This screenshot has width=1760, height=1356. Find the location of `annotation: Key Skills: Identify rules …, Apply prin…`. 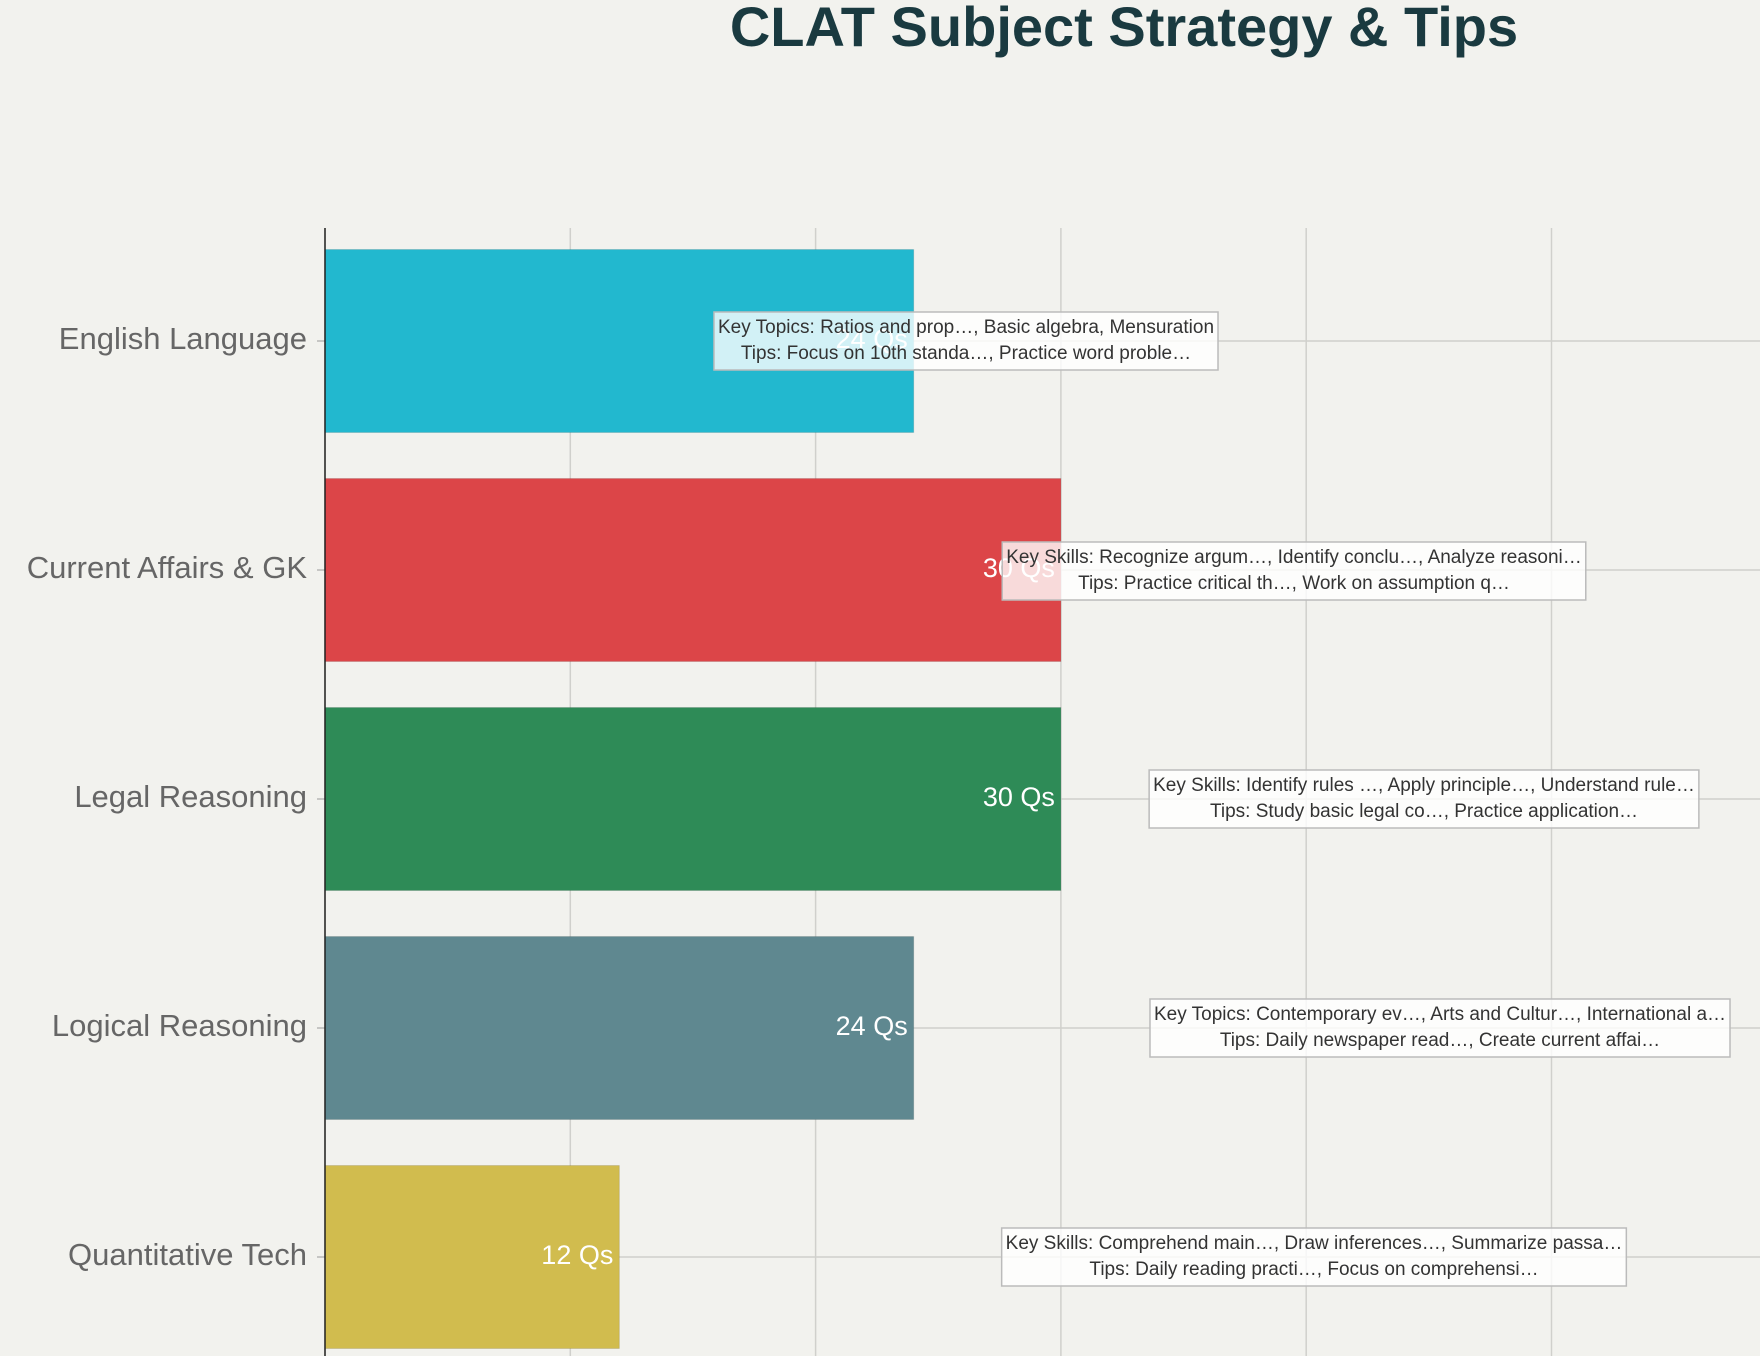

annotation: Key Skills: Identify rules …, Apply prin… is located at coordinates (1424, 799).